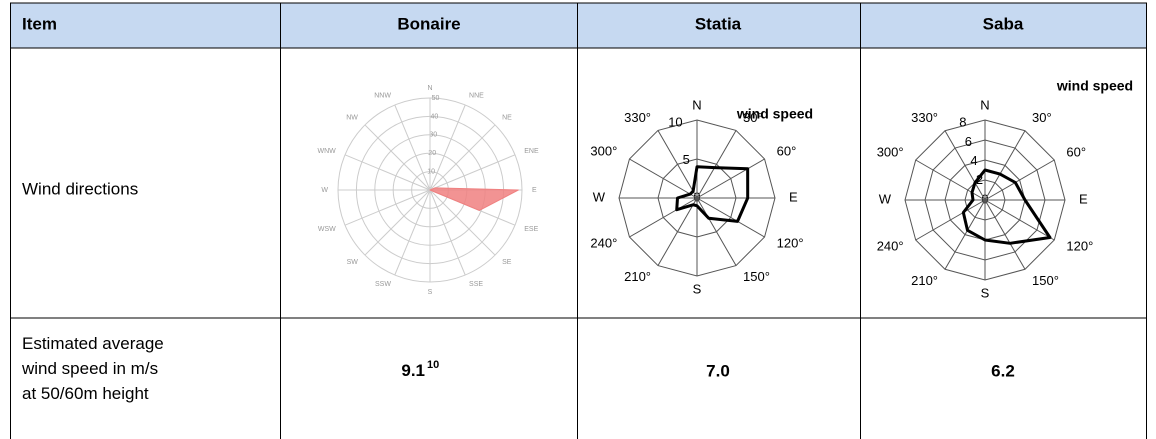  Describe the element at coordinates (686, 159) in the screenshot. I see `ring-label: 5` at that location.